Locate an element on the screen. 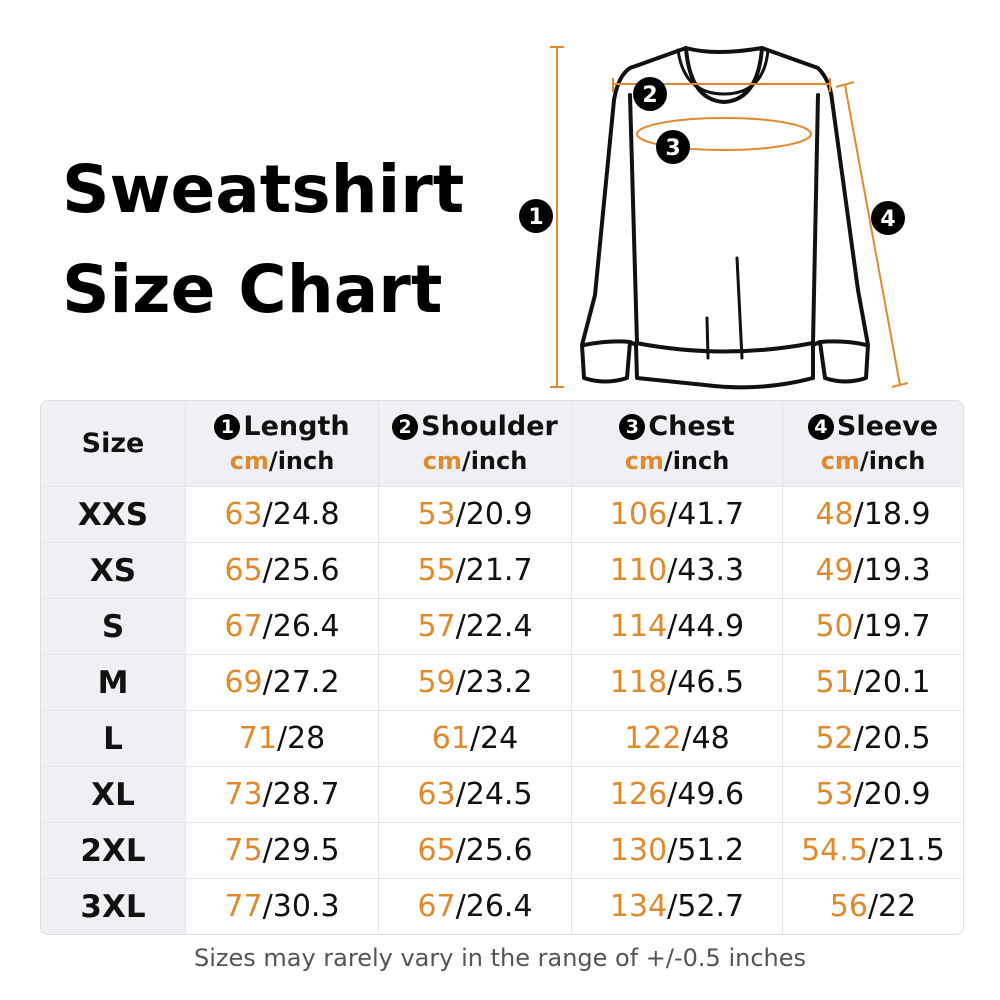 The height and width of the screenshot is (1000, 1000). measurement-cell: 48/18.9 is located at coordinates (873, 515).